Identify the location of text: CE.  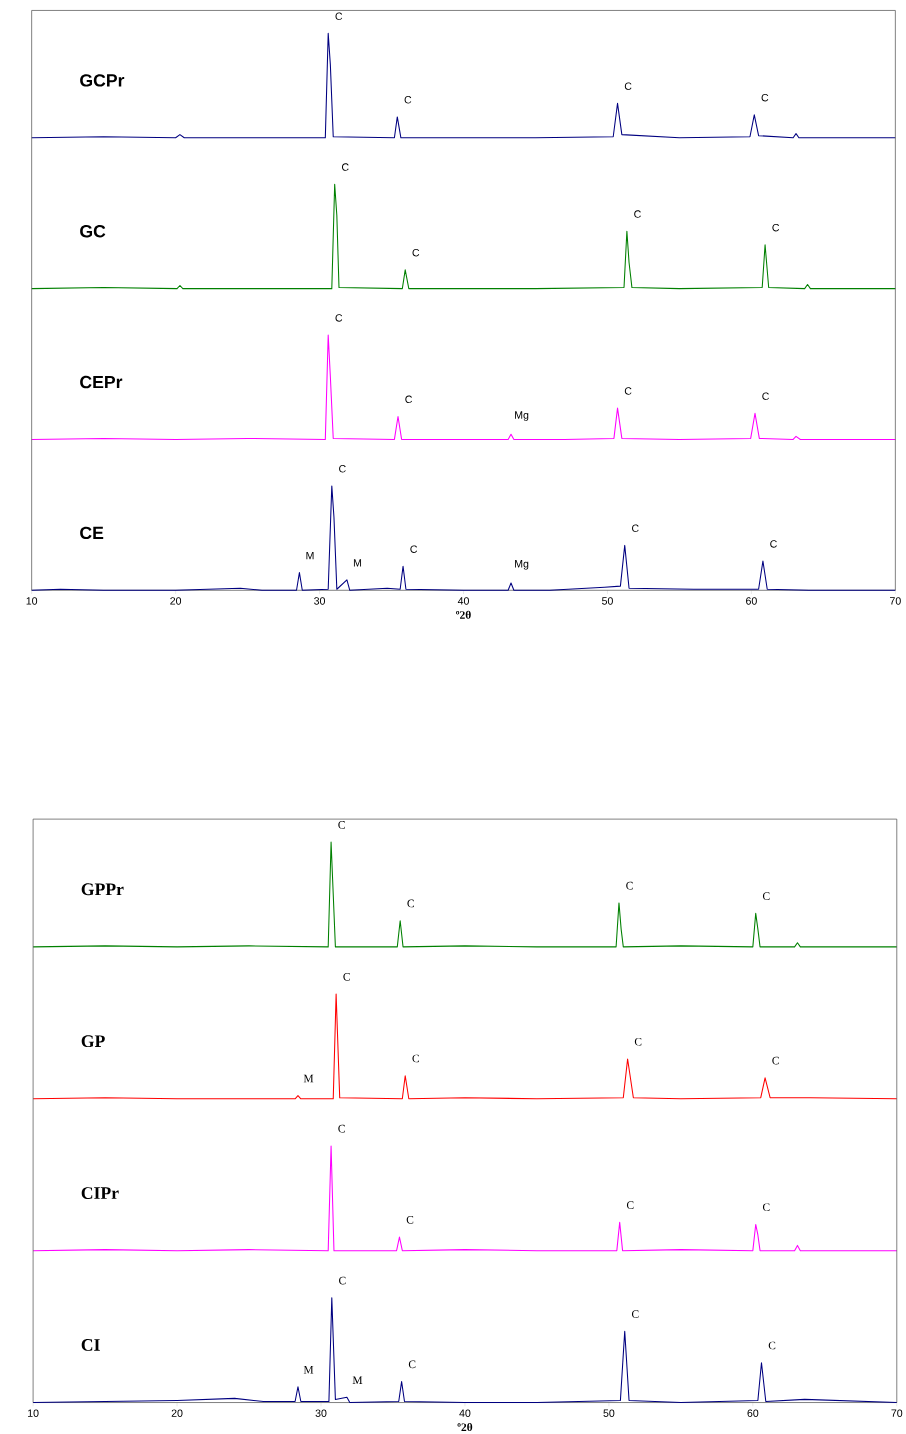
(92, 533).